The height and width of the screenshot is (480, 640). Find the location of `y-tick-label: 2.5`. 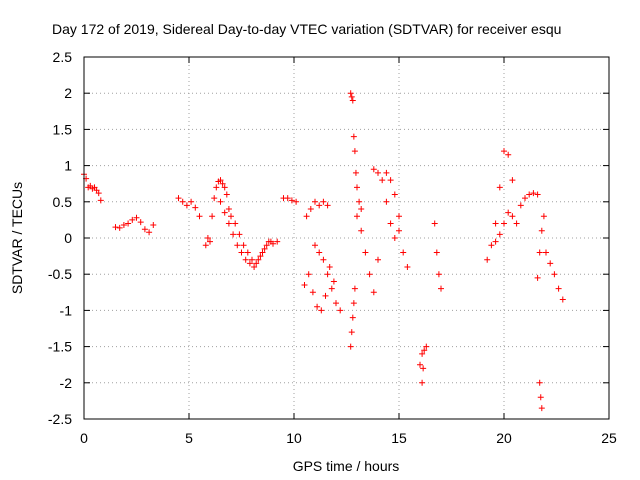

y-tick-label: 2.5 is located at coordinates (63, 57).